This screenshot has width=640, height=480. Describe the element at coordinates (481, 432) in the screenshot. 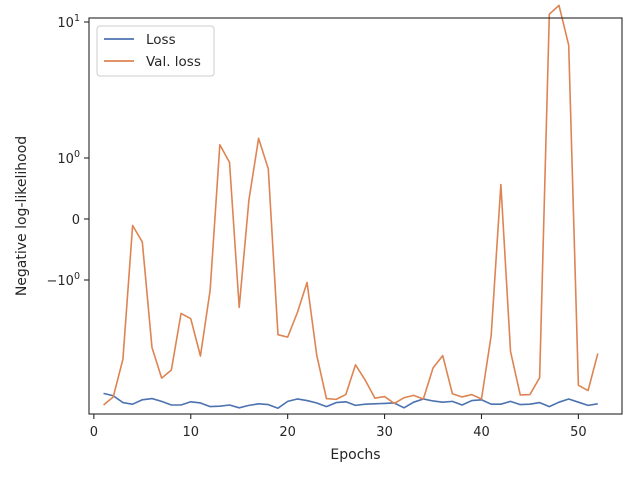

I see `x-tick-label: 40` at that location.